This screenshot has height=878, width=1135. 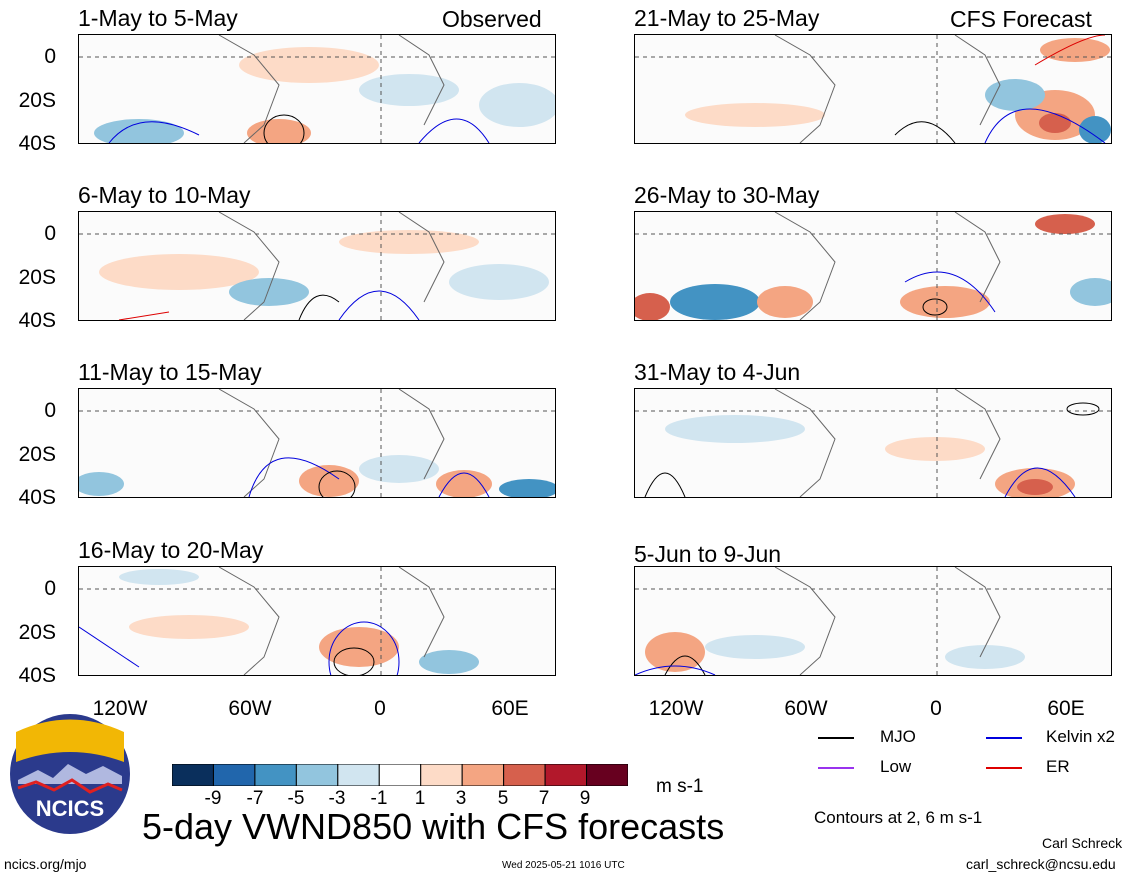 I want to click on contours-note: Contours at 2, 6 m s-1, so click(x=898, y=817).